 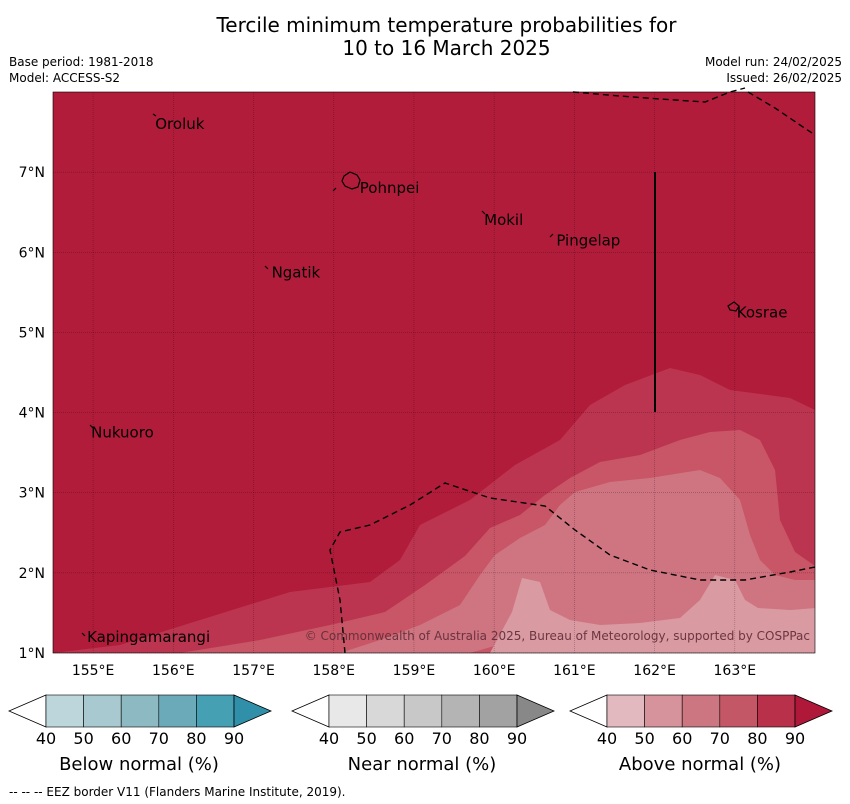 What do you see at coordinates (32, 253) in the screenshot?
I see `lat-tick-label: 6°N` at bounding box center [32, 253].